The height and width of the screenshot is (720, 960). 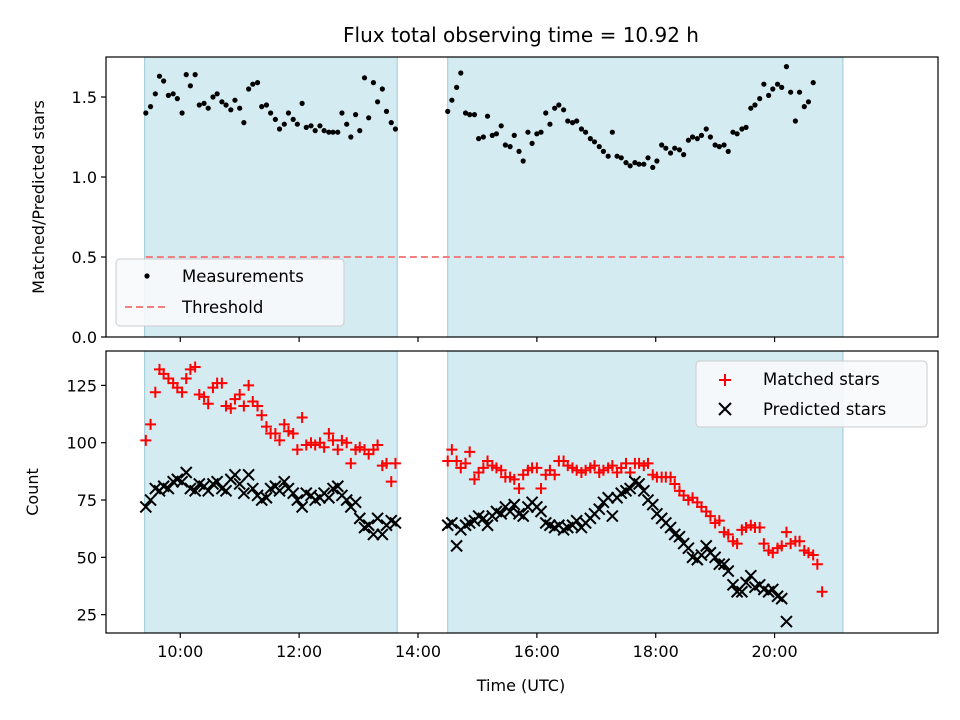 I want to click on legend-measurements-label: Measurements, so click(x=243, y=276).